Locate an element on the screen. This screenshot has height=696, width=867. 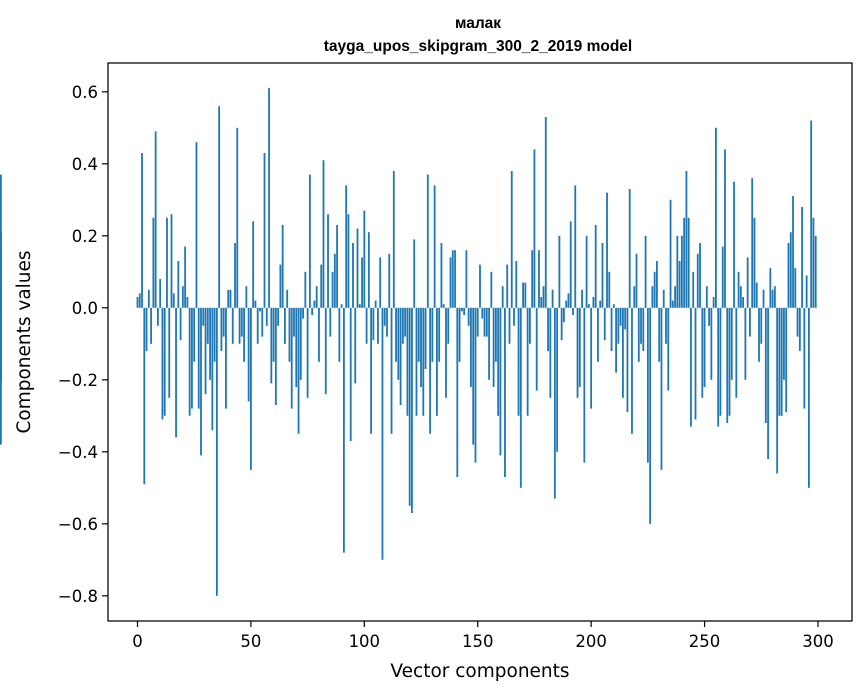
y-tick-label: 0.2 is located at coordinates (85, 236).